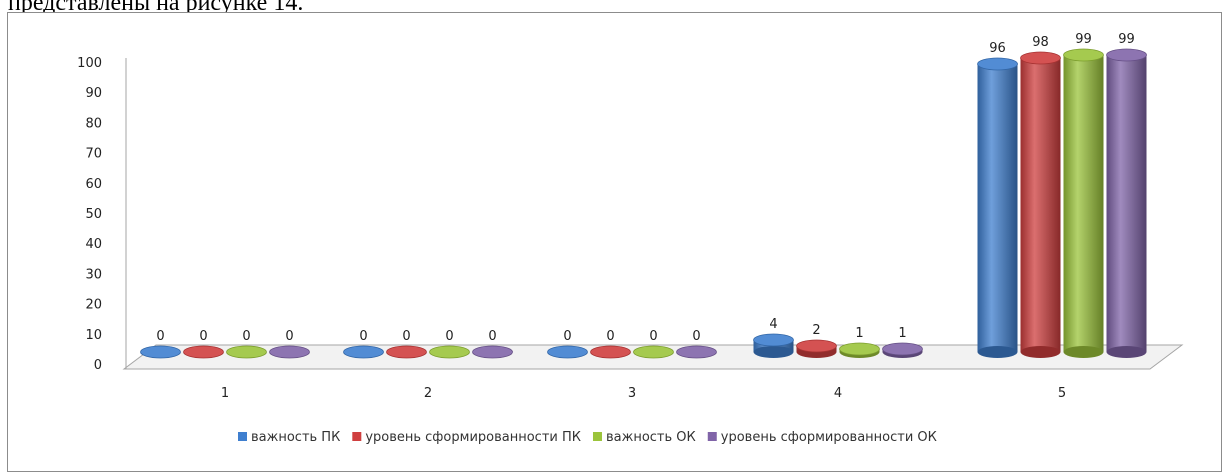 This screenshot has height=472, width=1230. I want to click on data-label: 98, so click(1040, 42).